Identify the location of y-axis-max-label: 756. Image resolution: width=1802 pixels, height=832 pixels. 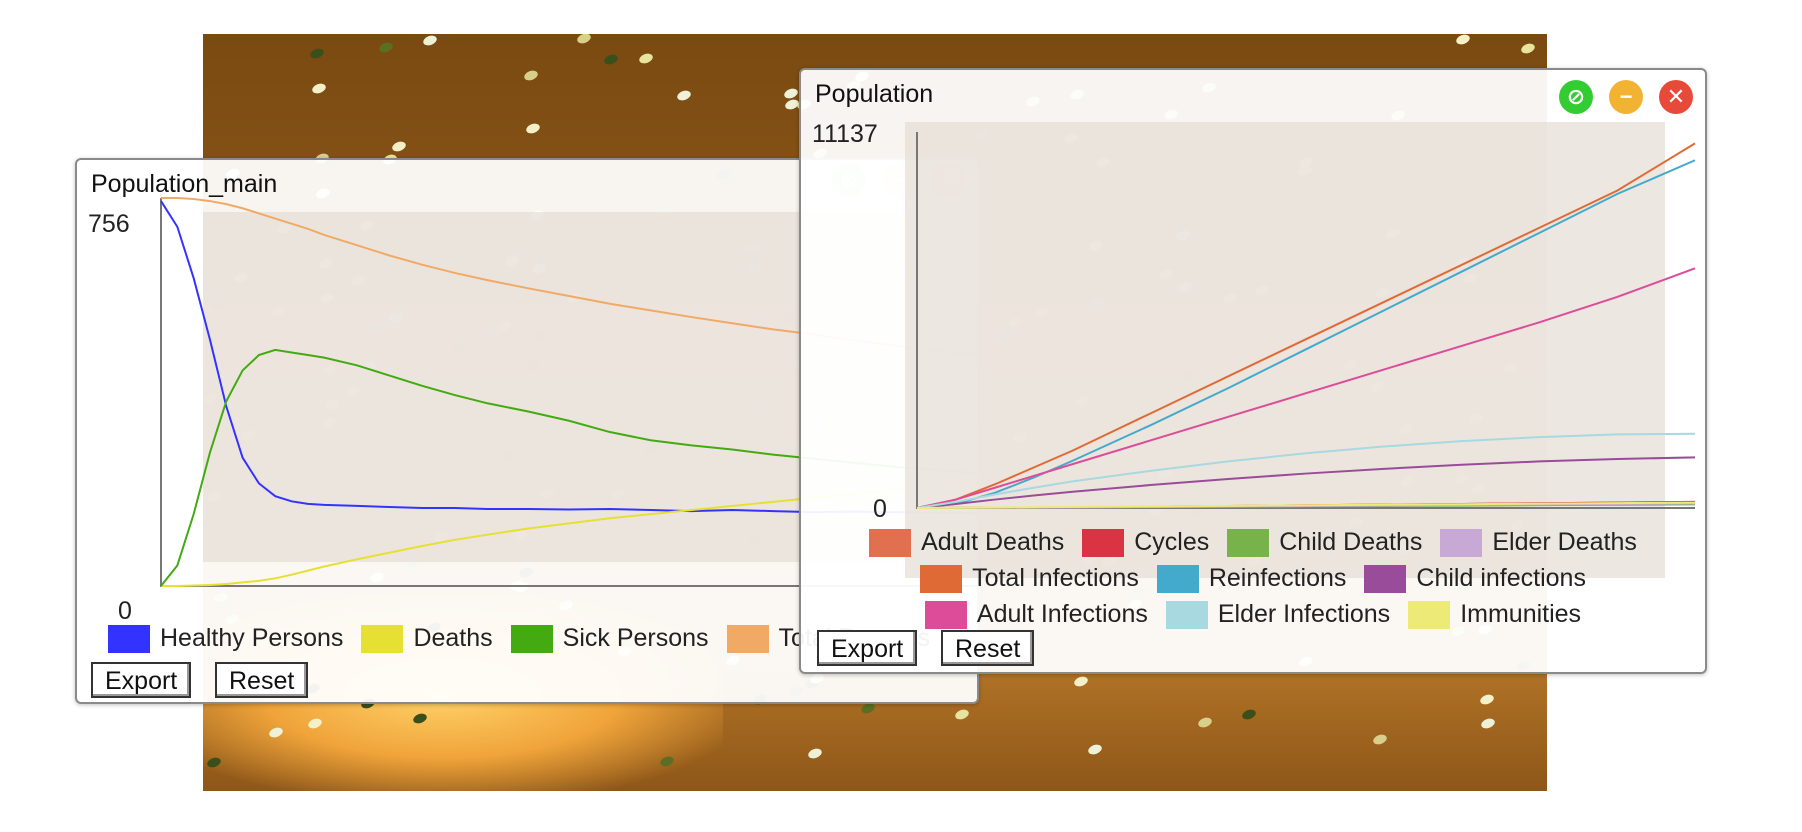
(109, 224).